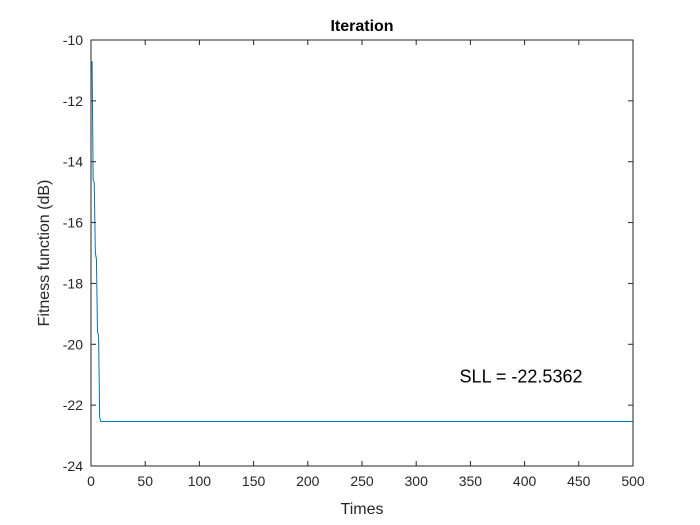 Image resolution: width=700 pixels, height=525 pixels. What do you see at coordinates (417, 481) in the screenshot?
I see `x-tick-label: 300` at bounding box center [417, 481].